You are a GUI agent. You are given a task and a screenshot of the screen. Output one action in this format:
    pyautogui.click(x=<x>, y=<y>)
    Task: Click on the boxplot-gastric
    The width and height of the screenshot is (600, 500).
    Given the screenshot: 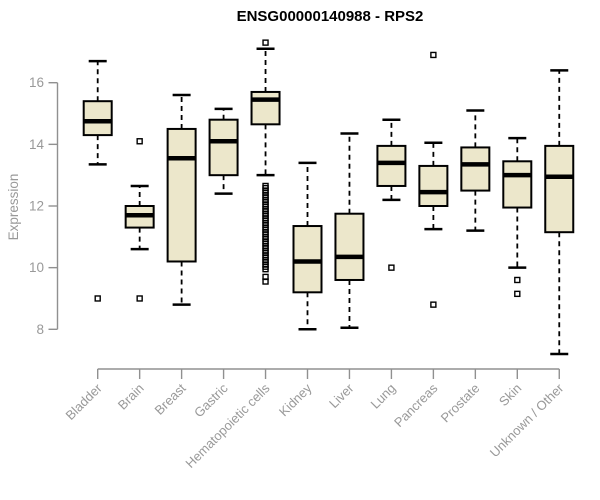 What is the action you would take?
    pyautogui.click(x=223, y=151)
    